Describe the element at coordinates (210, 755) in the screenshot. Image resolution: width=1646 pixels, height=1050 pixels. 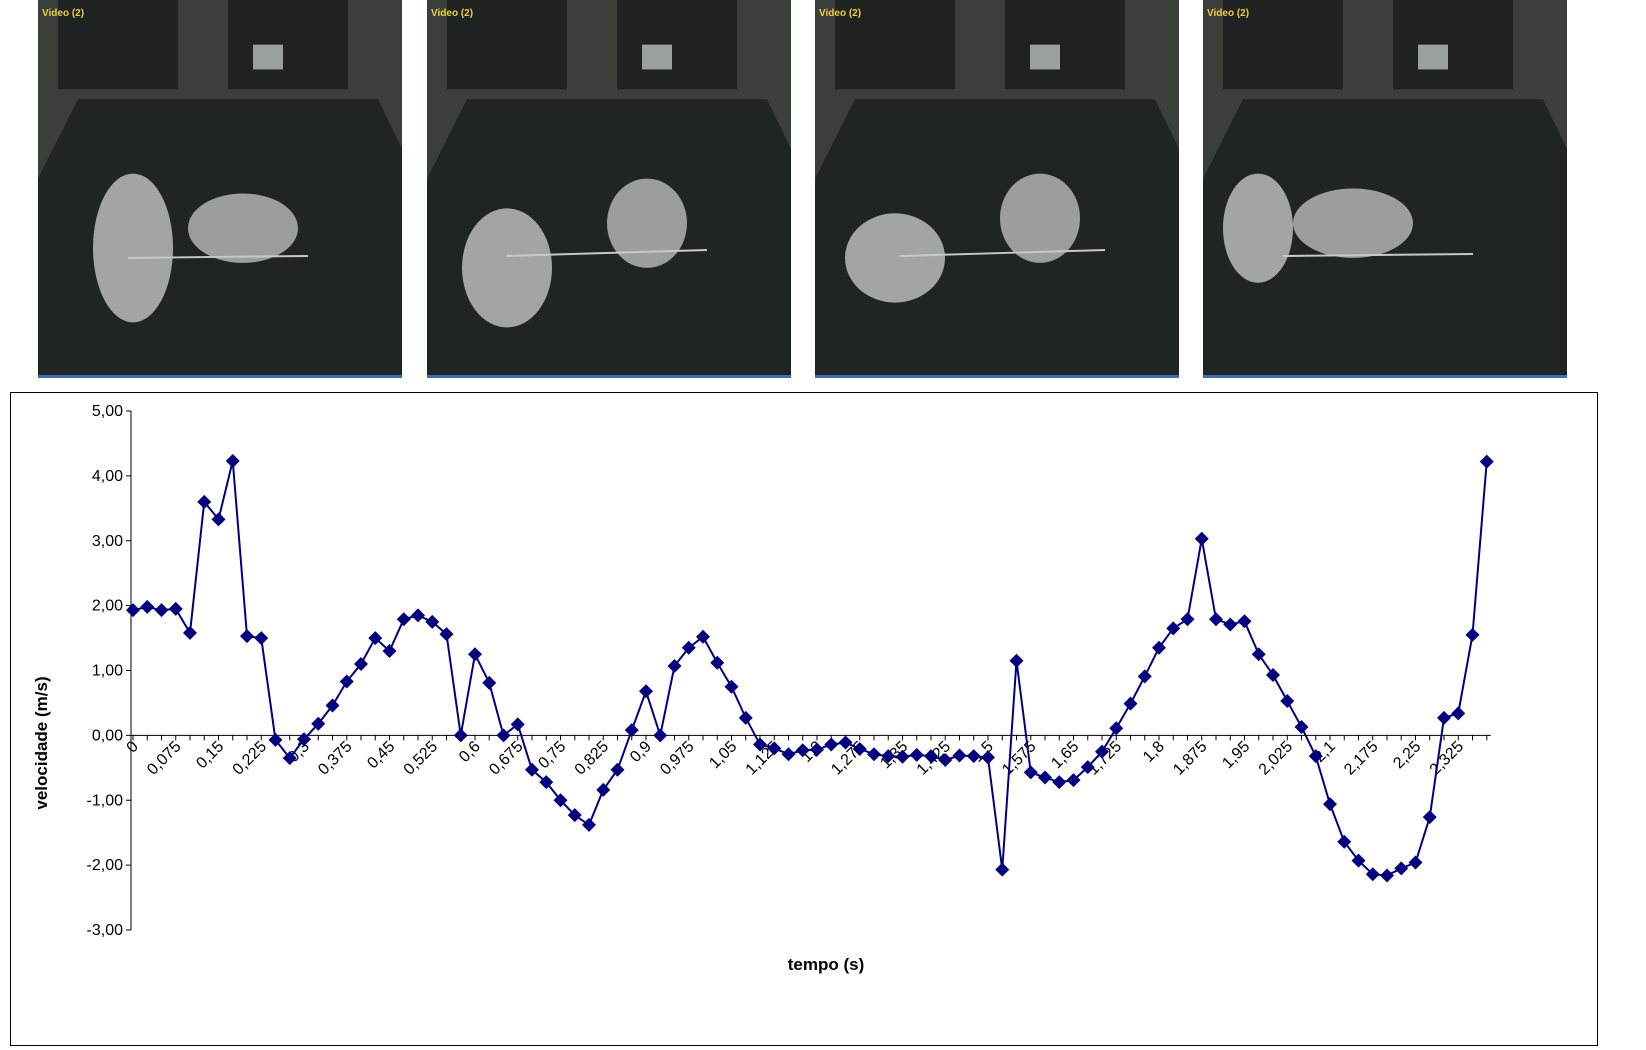
I see `x-tick-label: 0,15` at that location.